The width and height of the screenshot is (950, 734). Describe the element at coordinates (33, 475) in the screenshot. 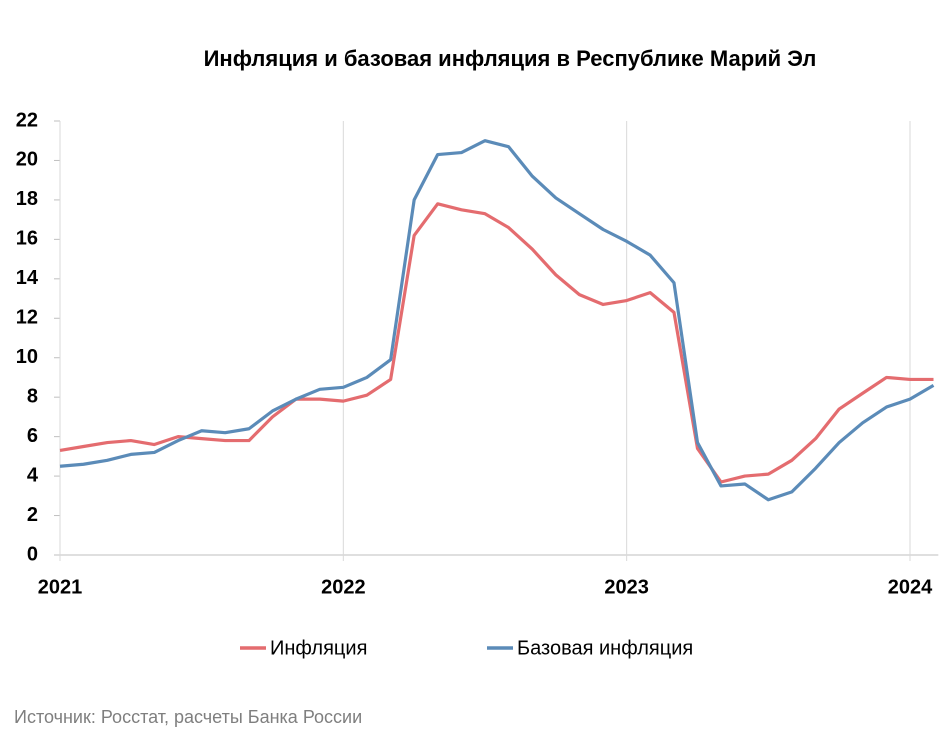

I see `y-tick-label: 4` at that location.